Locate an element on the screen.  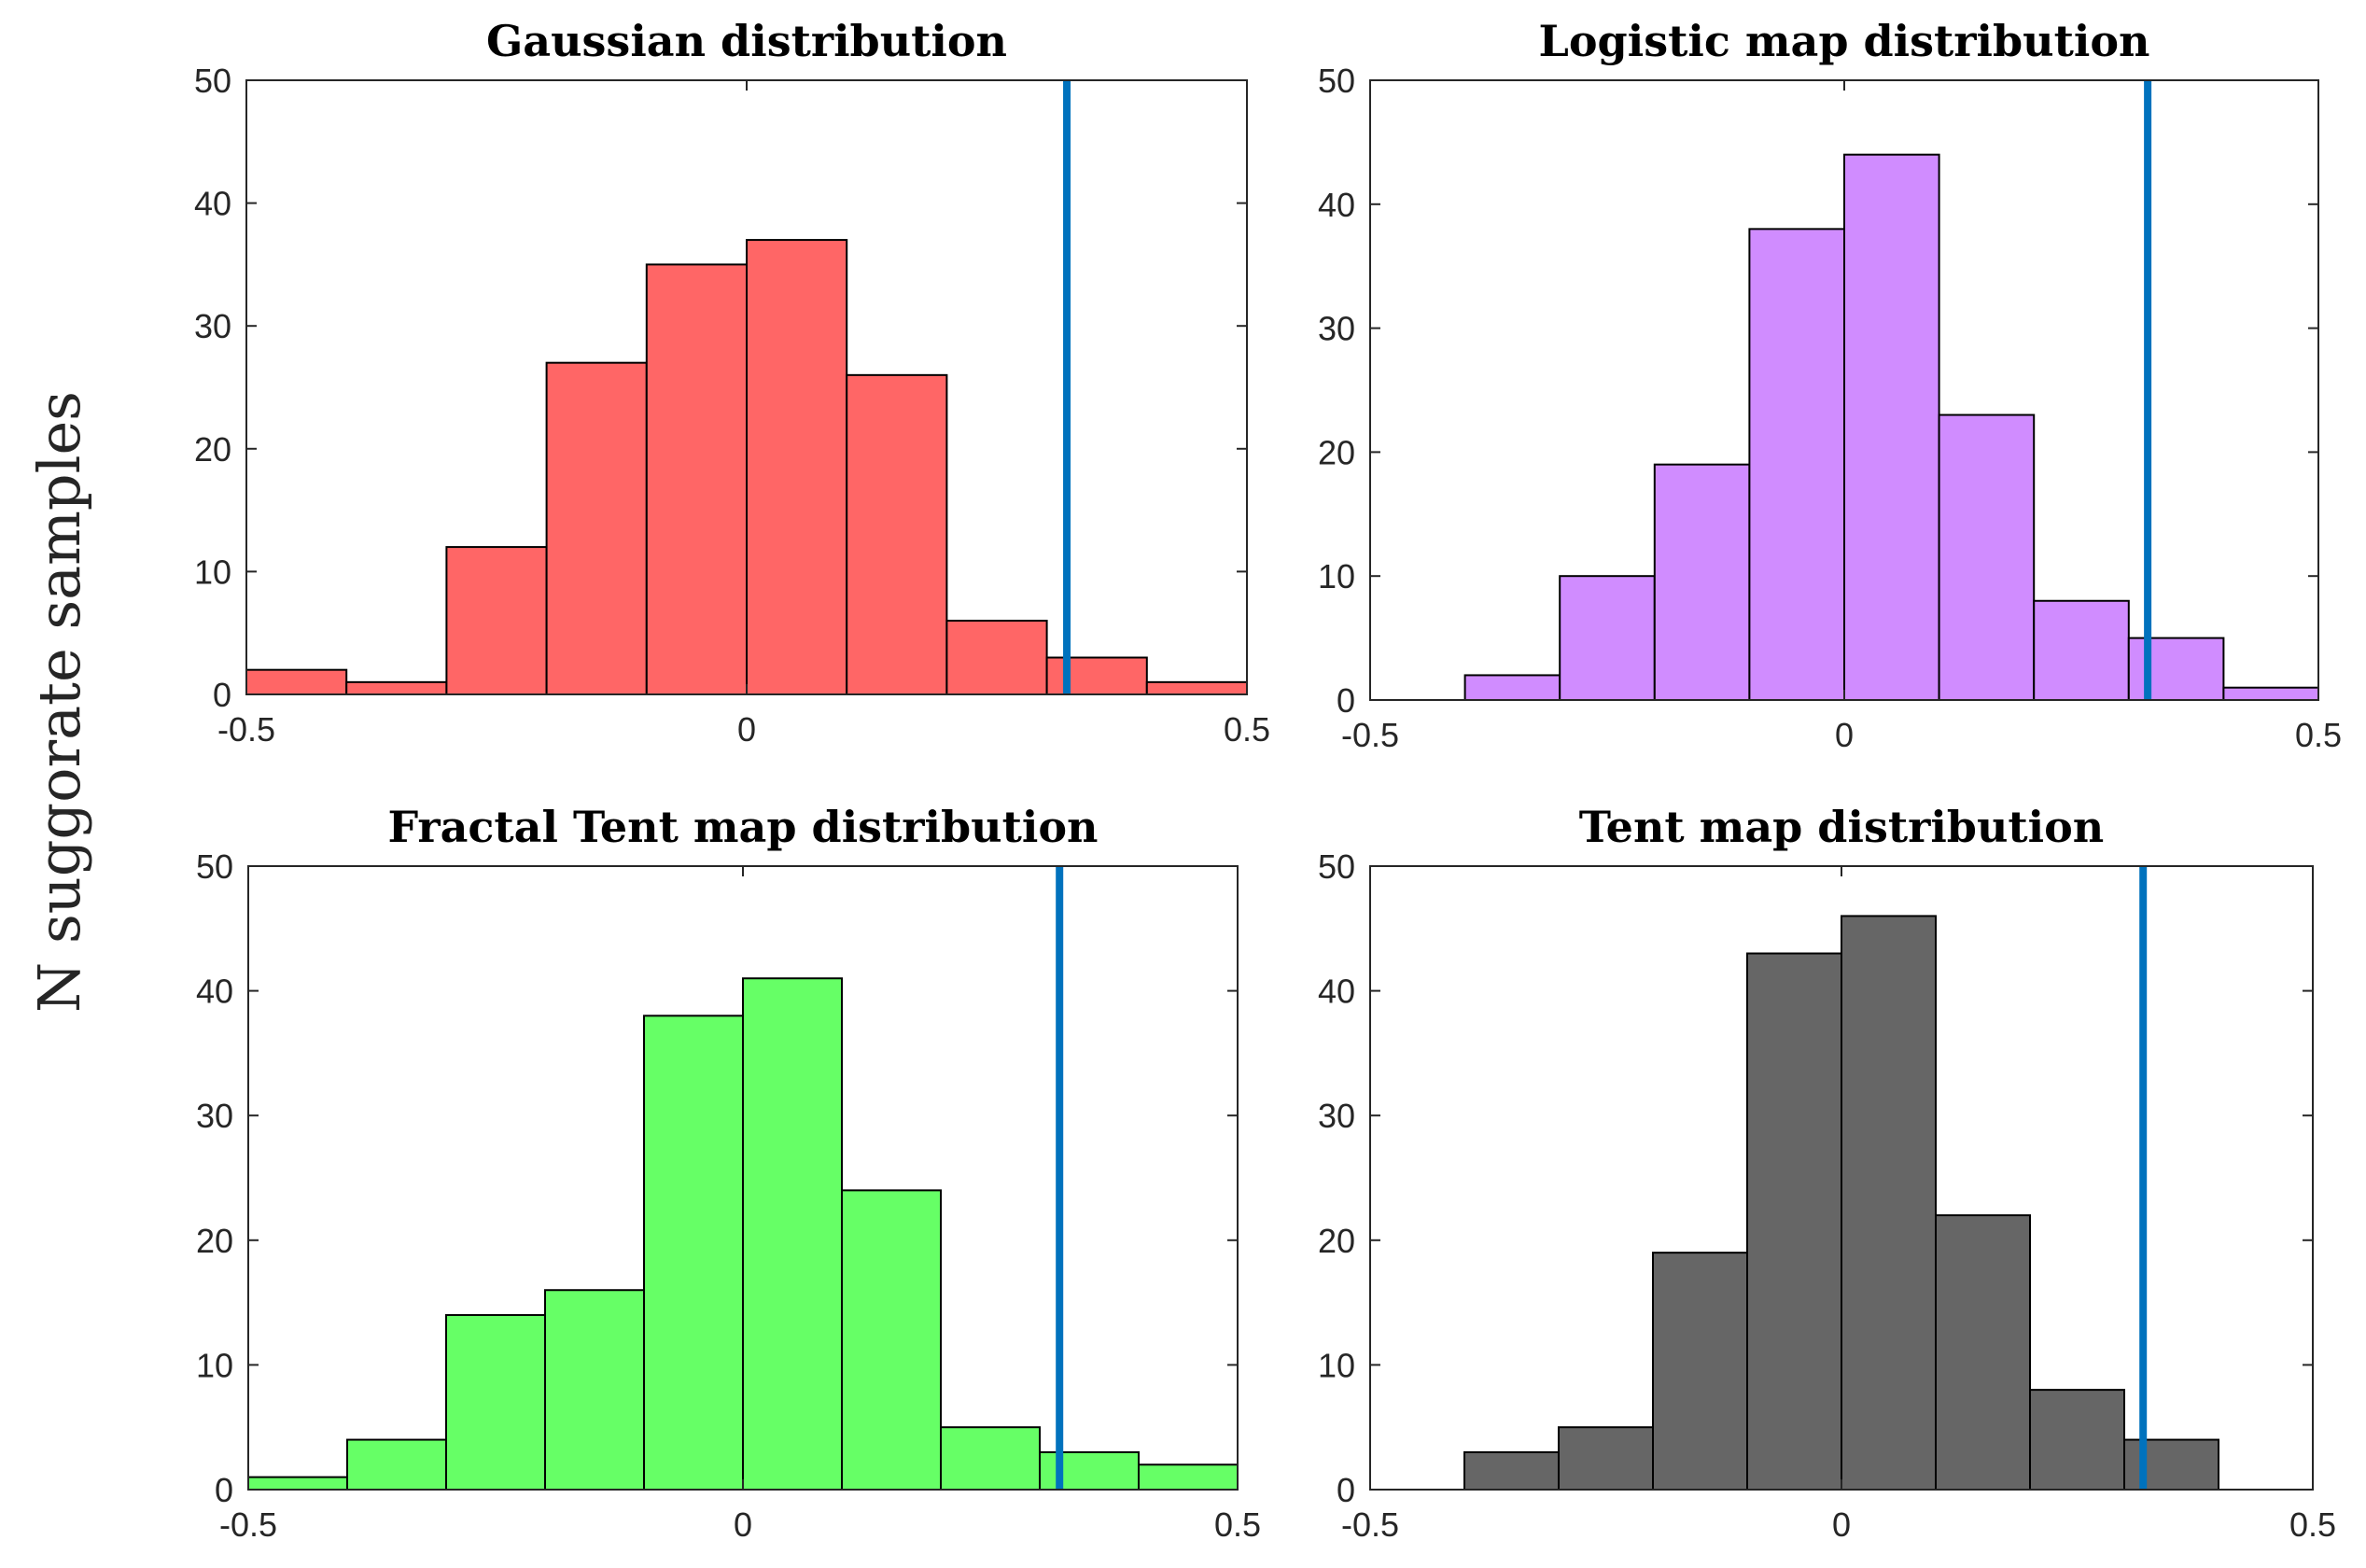
x-tick-label-logistic-2: 0.5 is located at coordinates (2318, 735).